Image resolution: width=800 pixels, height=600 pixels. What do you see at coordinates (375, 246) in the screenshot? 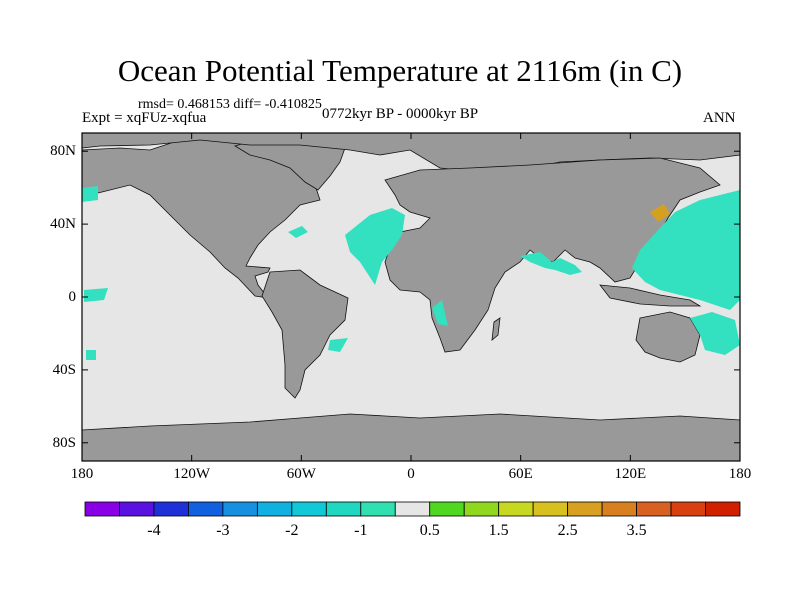
I see `north-atlantic-anomaly` at bounding box center [375, 246].